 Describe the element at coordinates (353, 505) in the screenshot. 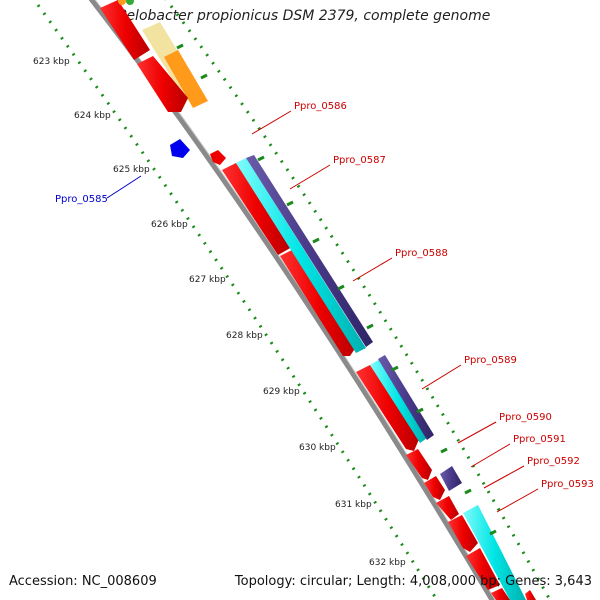

I see `kbp-tick-label: 631 kbp` at that location.